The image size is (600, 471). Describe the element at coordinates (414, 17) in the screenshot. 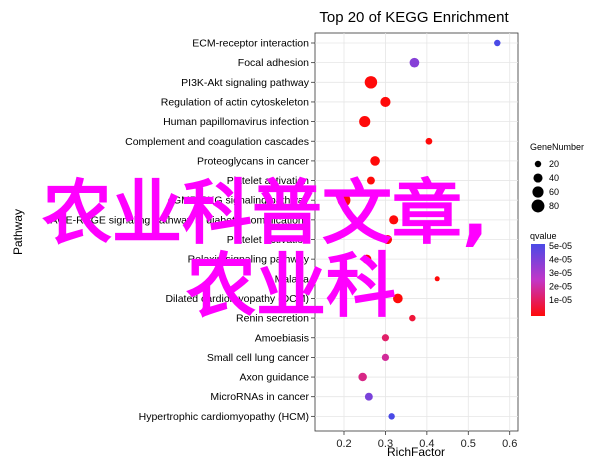

I see `chart-title: Top 20 of KEGG Enrichment` at that location.